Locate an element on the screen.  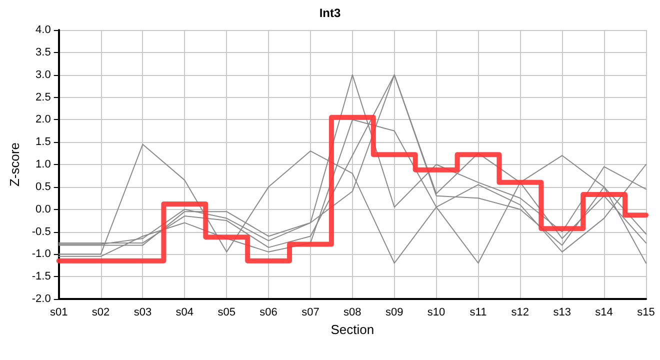
chart-title: Int3 is located at coordinates (330, 13).